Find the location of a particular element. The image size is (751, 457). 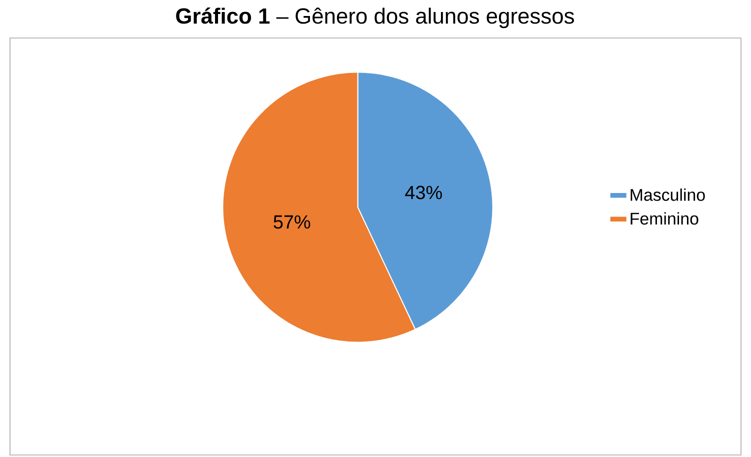

legend-label: Masculino is located at coordinates (667, 194).